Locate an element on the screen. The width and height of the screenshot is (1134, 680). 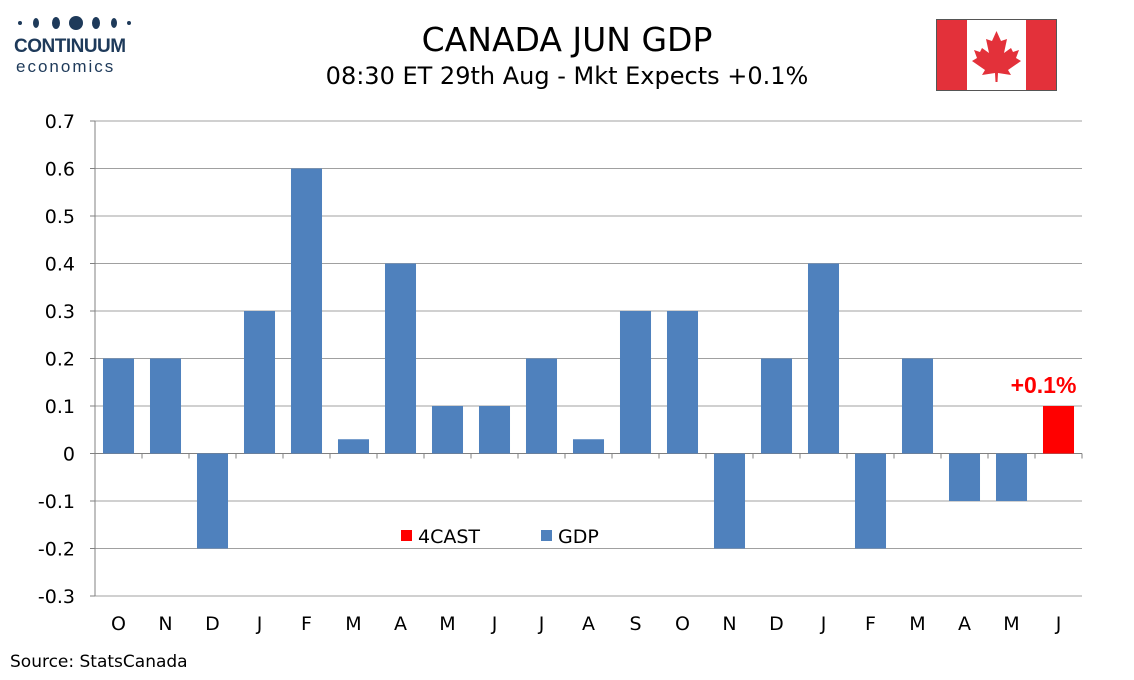
legend-label: GDP is located at coordinates (578, 537).